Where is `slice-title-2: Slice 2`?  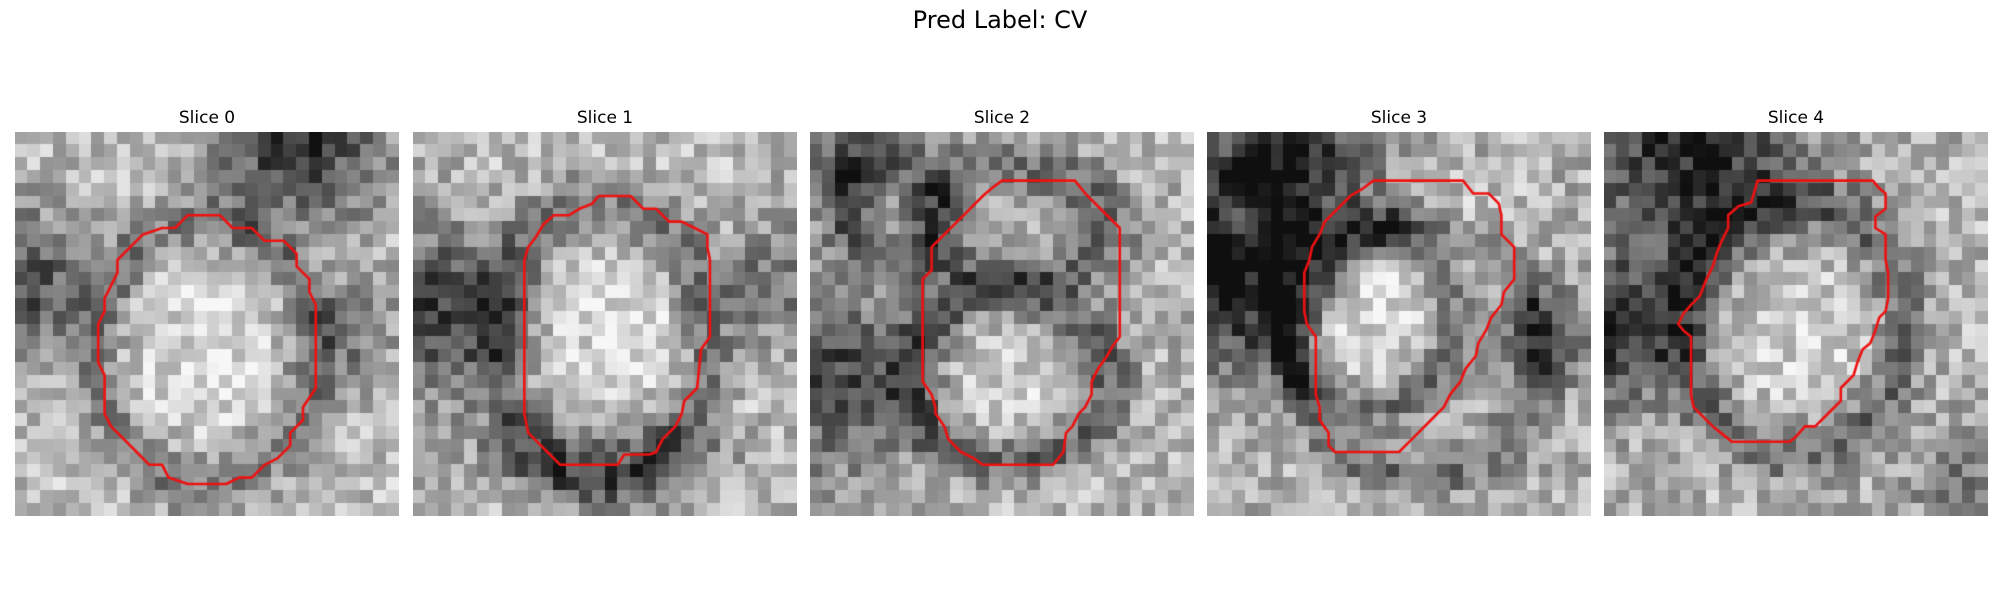 slice-title-2: Slice 2 is located at coordinates (1002, 118).